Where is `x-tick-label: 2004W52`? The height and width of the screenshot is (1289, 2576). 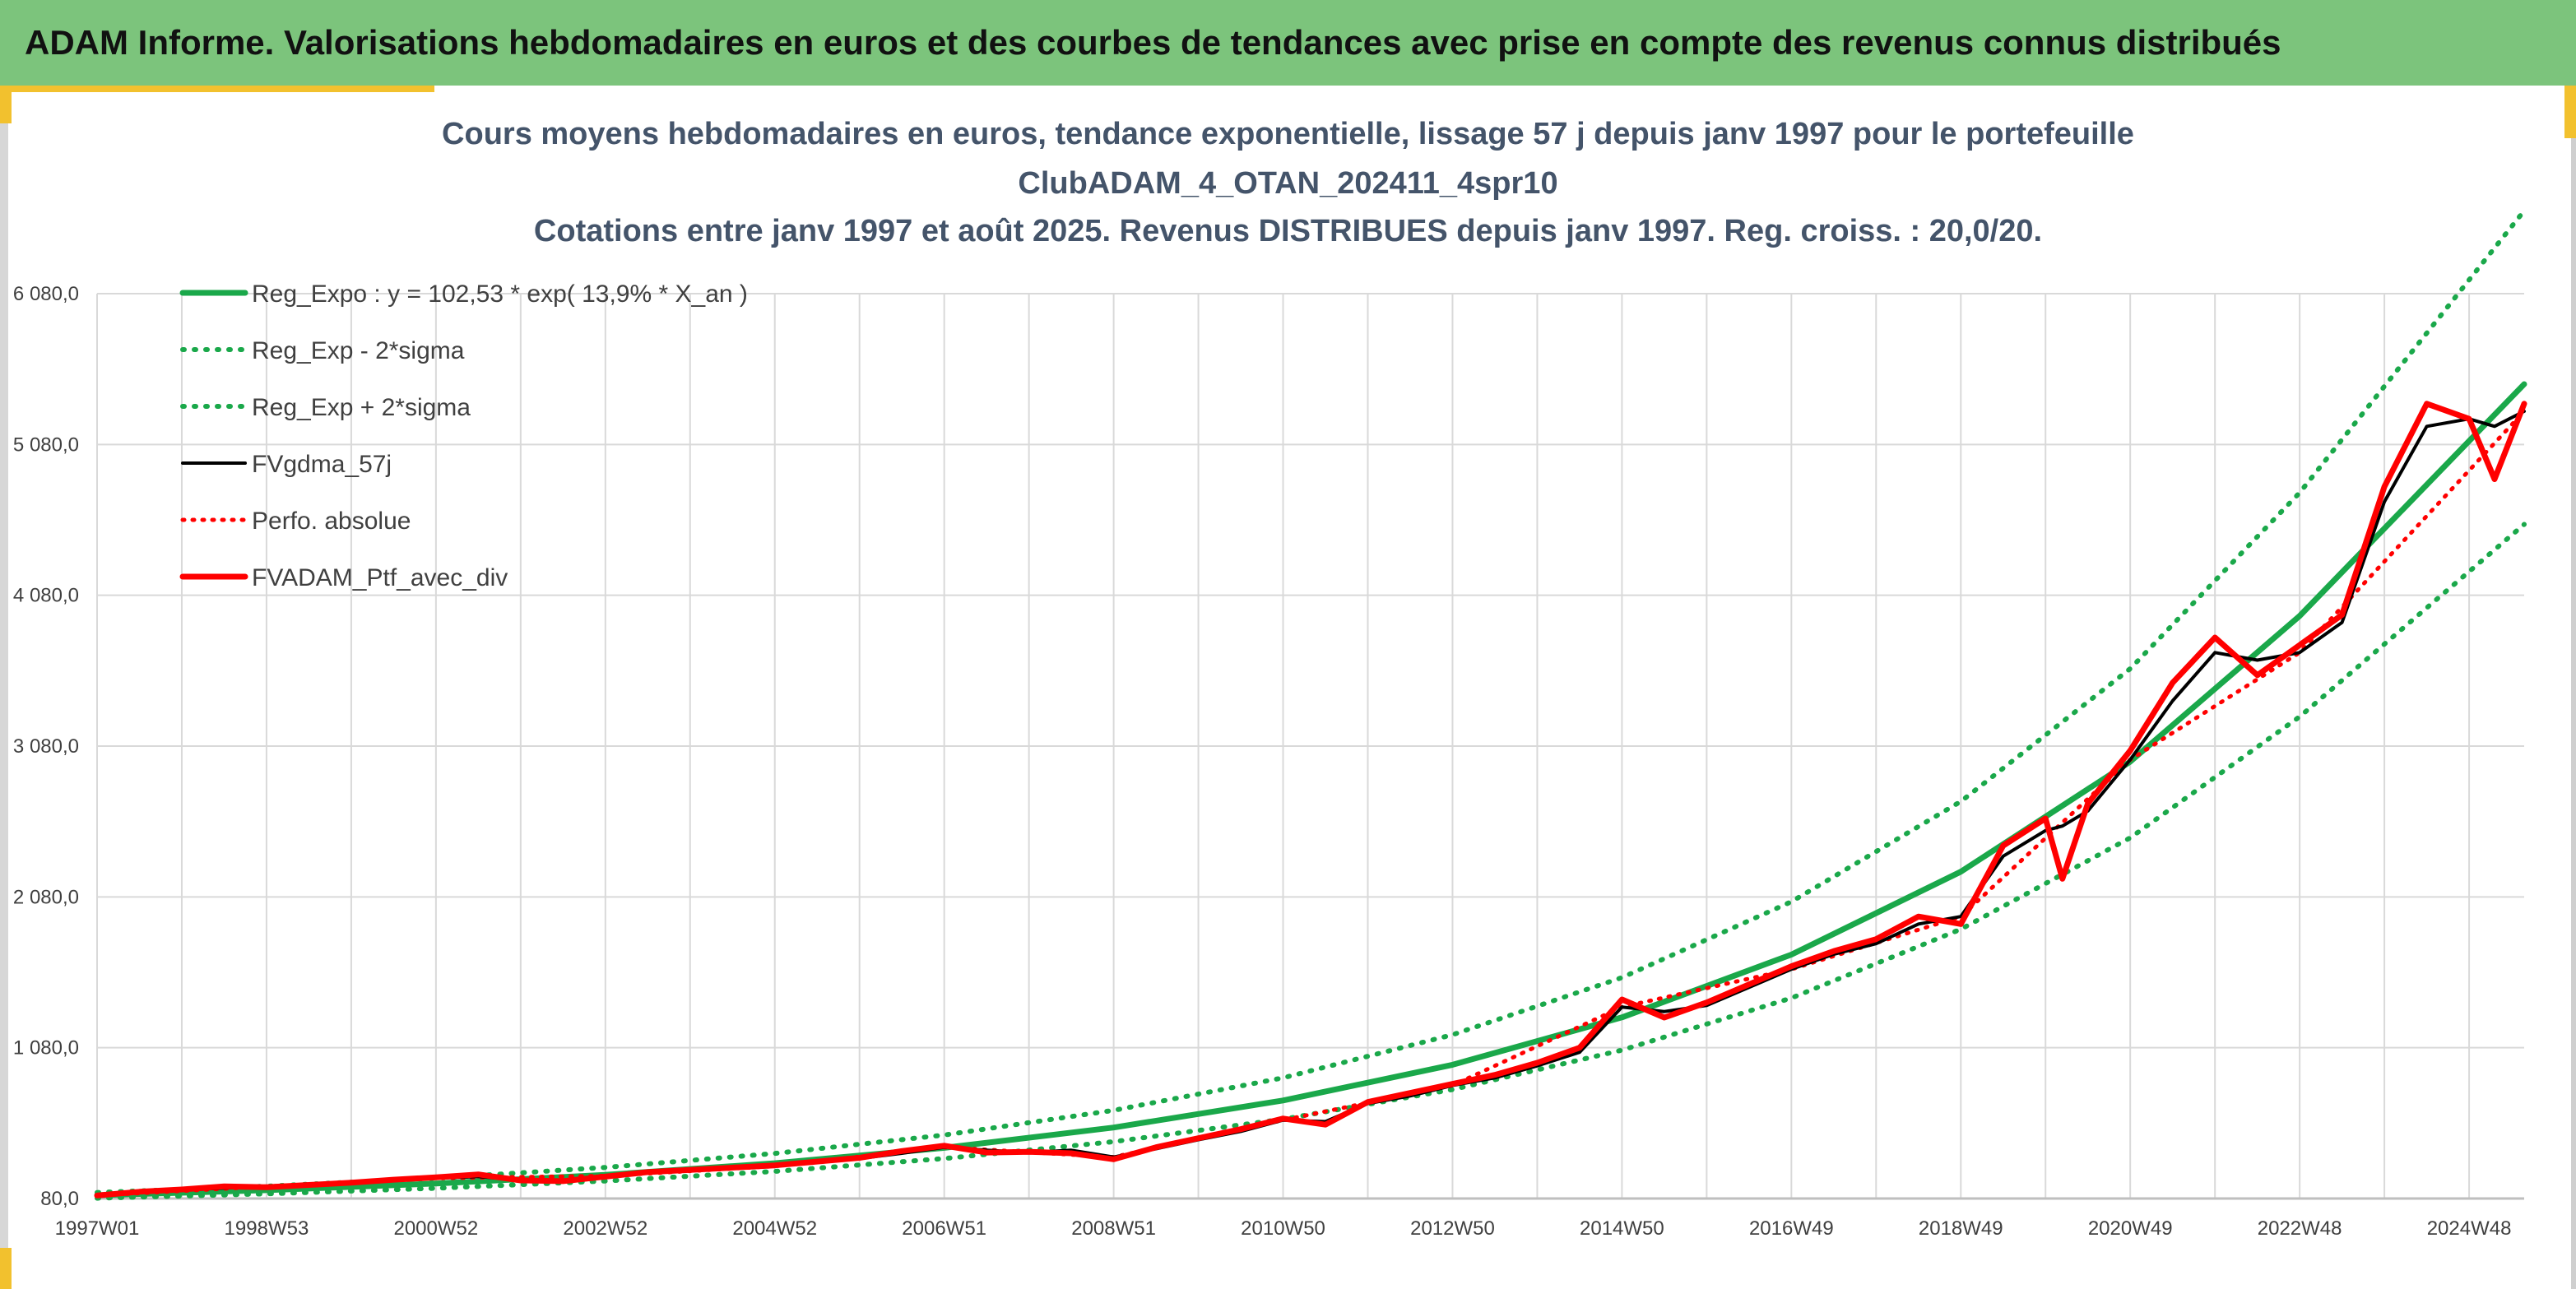 x-tick-label: 2004W52 is located at coordinates (774, 1228).